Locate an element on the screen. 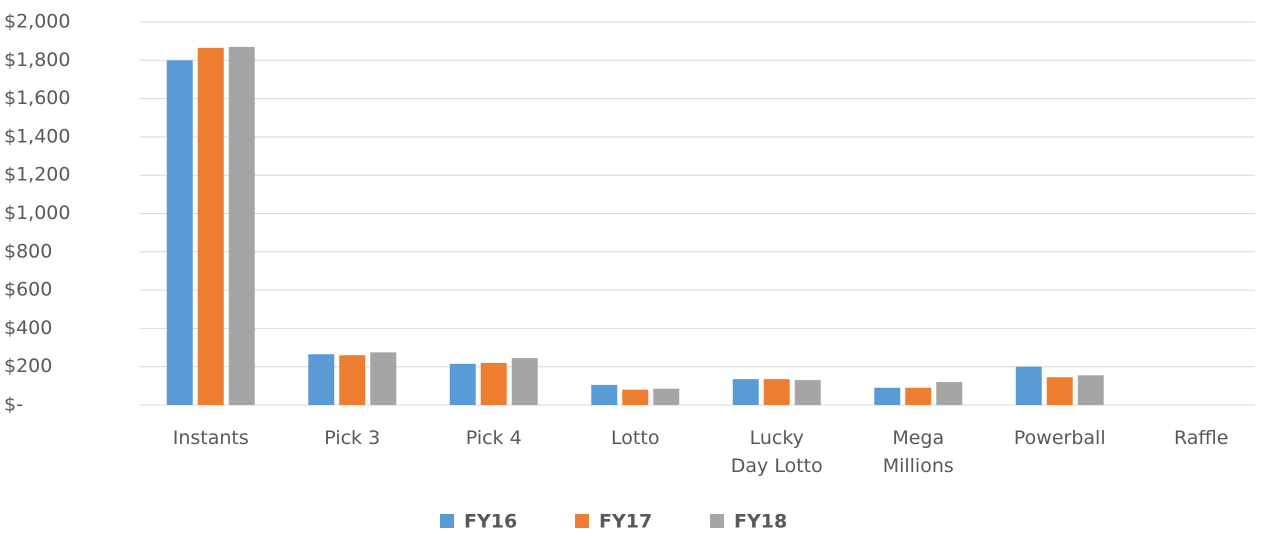  y-tick-label: $800 is located at coordinates (28, 251).